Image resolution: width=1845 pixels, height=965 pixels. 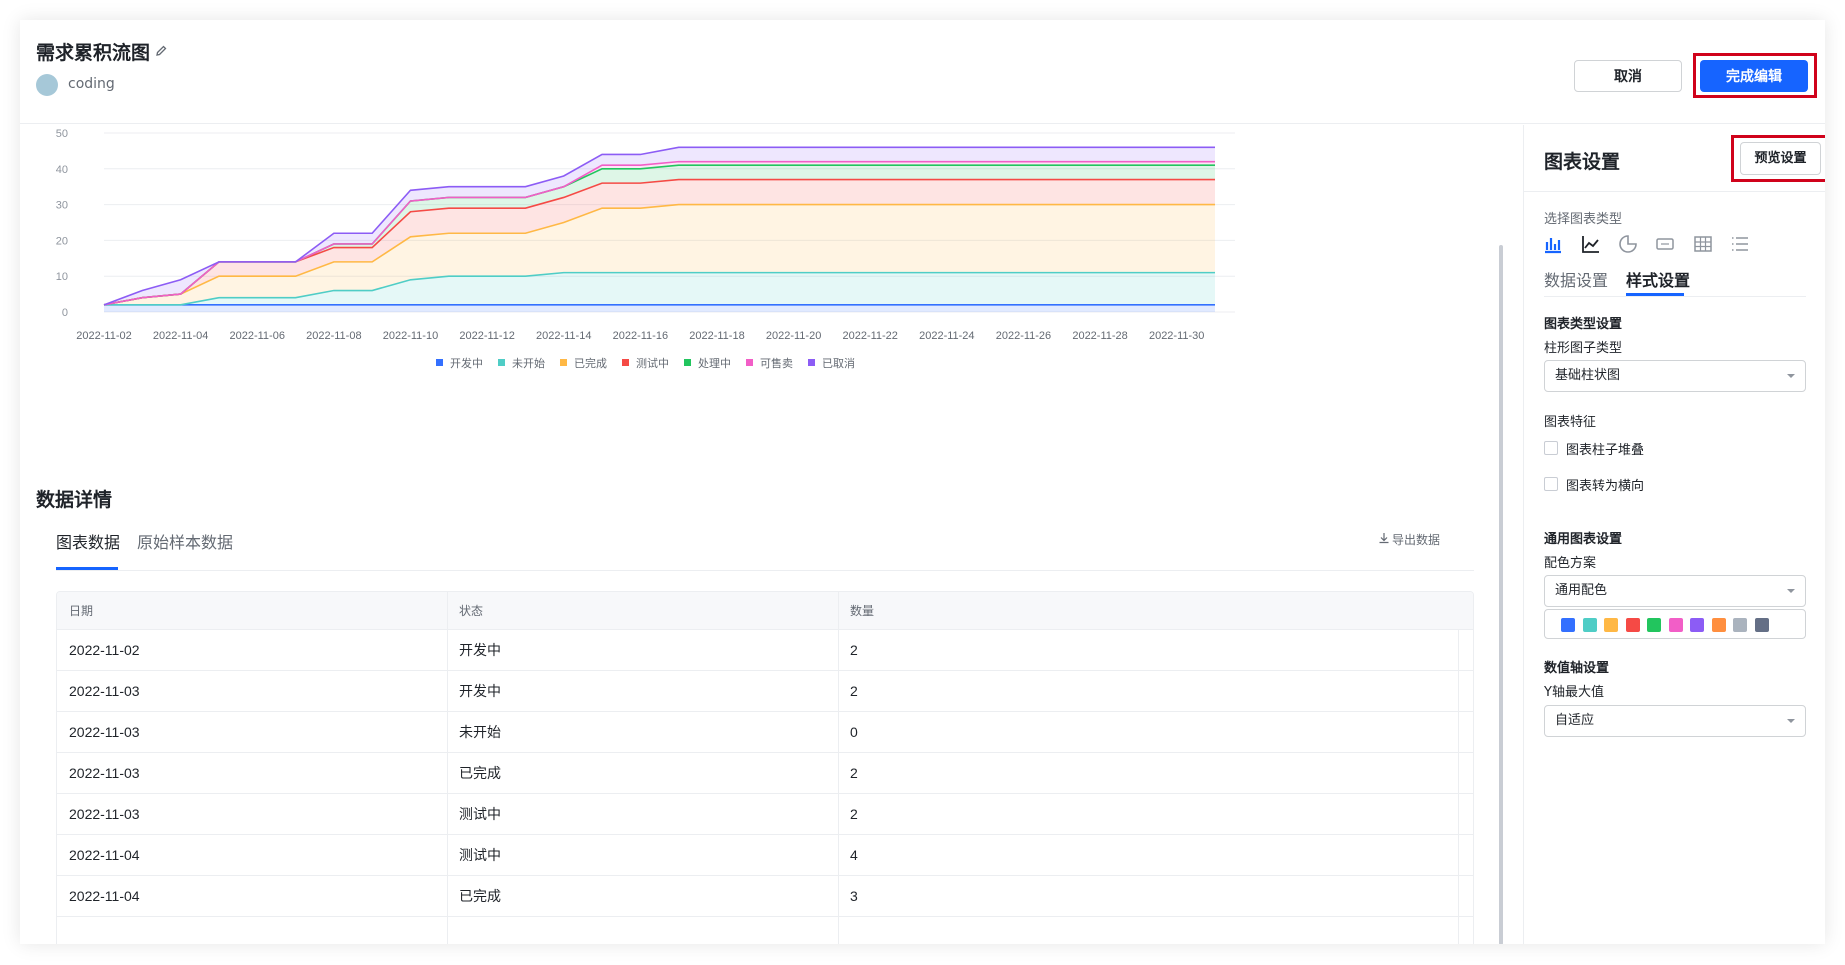 What do you see at coordinates (1791, 591) in the screenshot?
I see `chevron-down-icon` at bounding box center [1791, 591].